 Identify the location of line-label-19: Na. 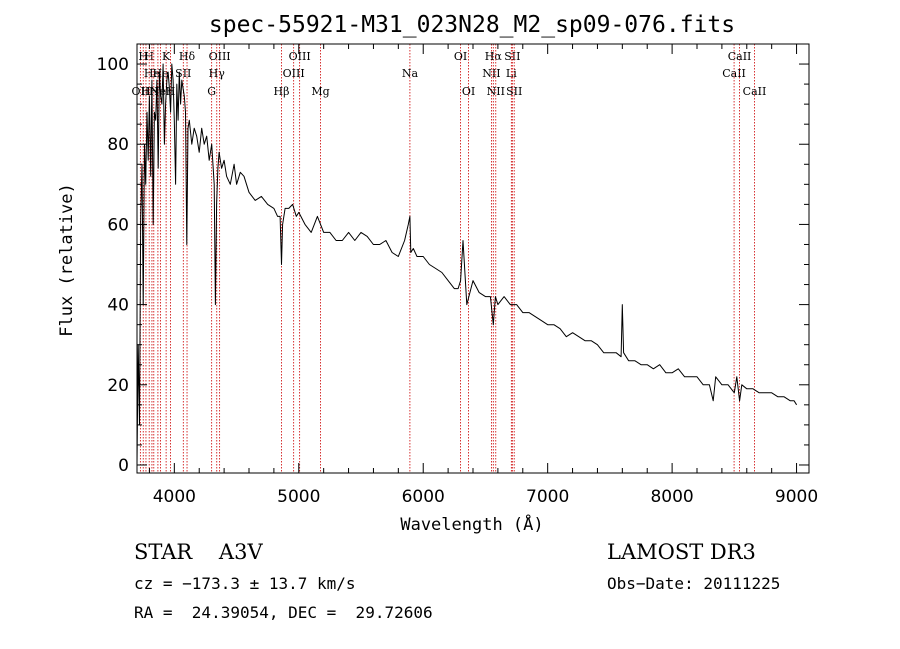
(410, 73).